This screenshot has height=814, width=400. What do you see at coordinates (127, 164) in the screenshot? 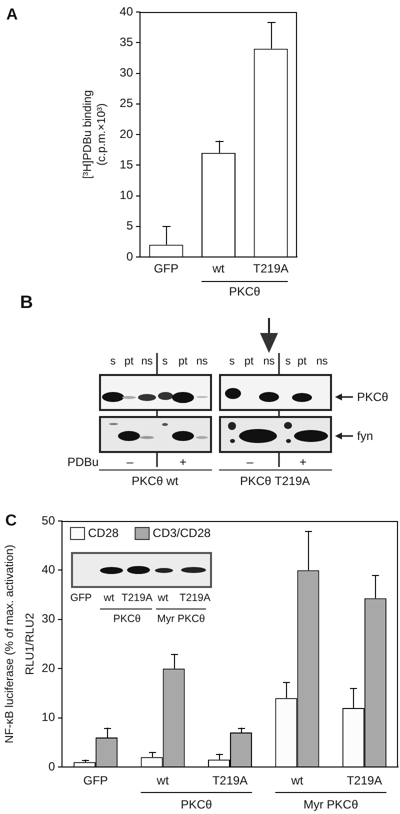
I see `y-tick-label: 15` at bounding box center [127, 164].